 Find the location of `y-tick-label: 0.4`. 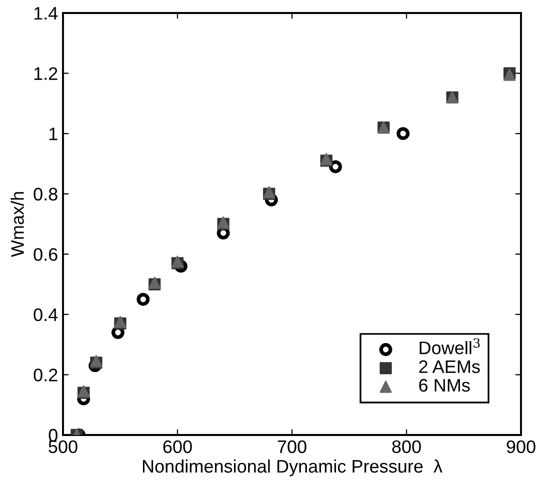

y-tick-label: 0.4 is located at coordinates (46, 315).